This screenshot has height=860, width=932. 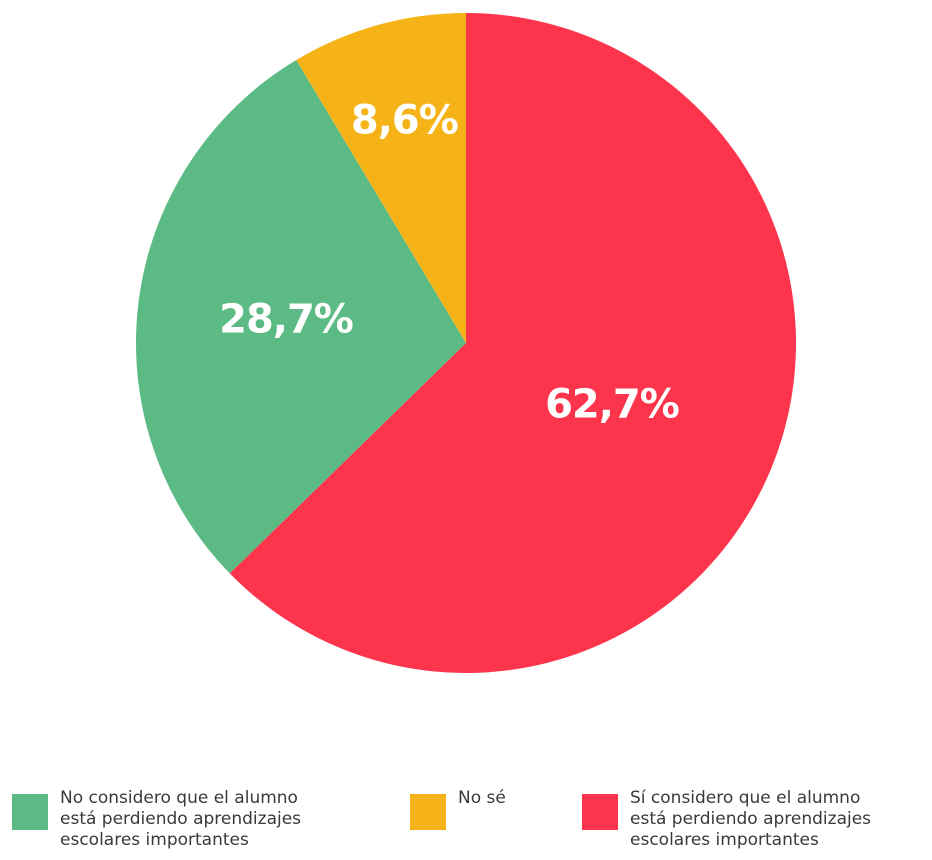 What do you see at coordinates (612, 405) in the screenshot?
I see `slice-label-si-considero: 62,7%` at bounding box center [612, 405].